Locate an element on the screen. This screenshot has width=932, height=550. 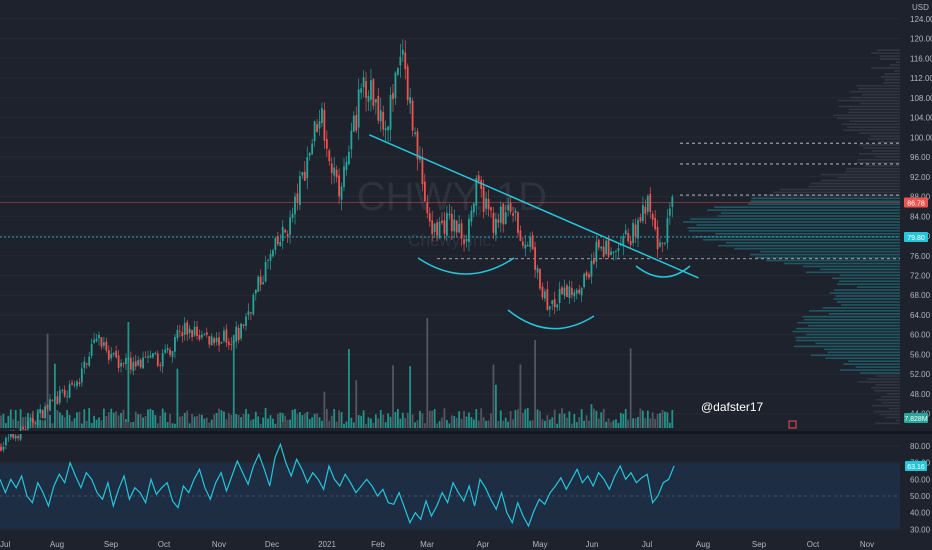
price-tag is located at coordinates (916, 236).